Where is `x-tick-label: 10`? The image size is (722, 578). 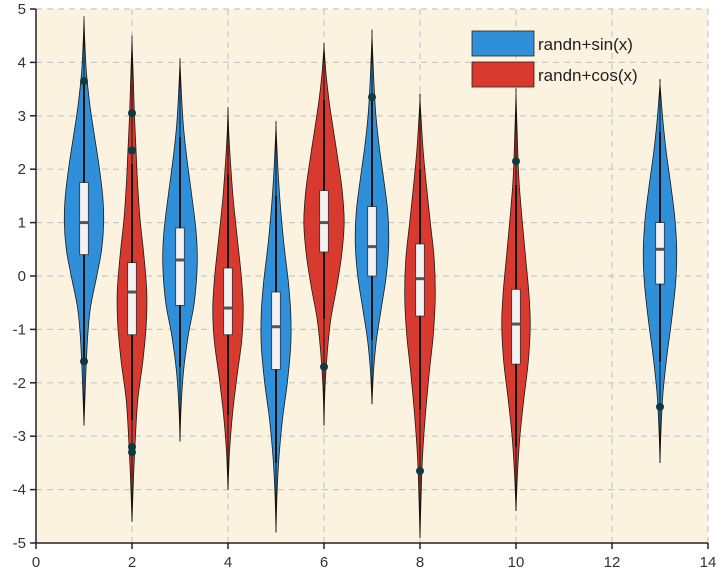 x-tick-label: 10 is located at coordinates (516, 562).